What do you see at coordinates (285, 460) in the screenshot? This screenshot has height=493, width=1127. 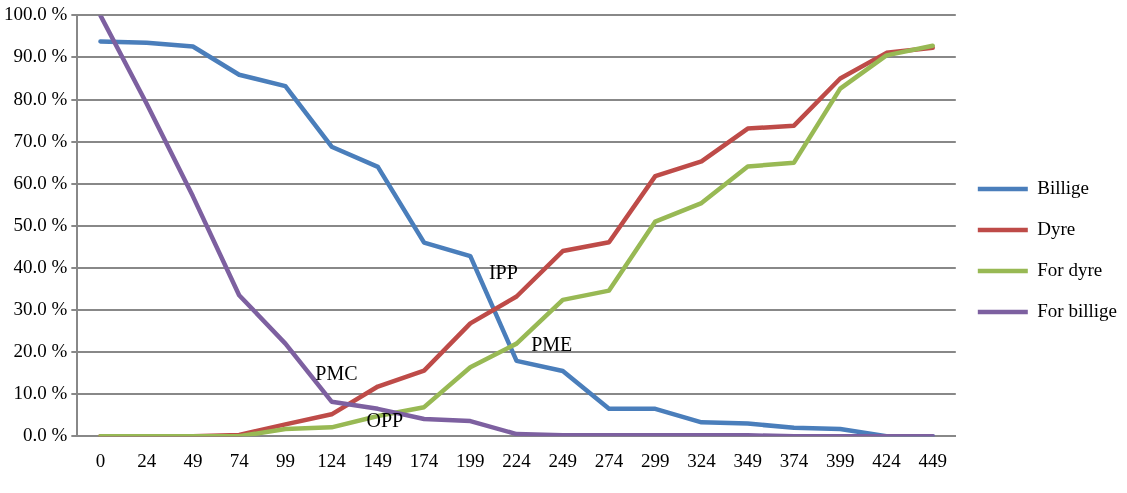 I see `x-tick-label: 99` at bounding box center [285, 460].